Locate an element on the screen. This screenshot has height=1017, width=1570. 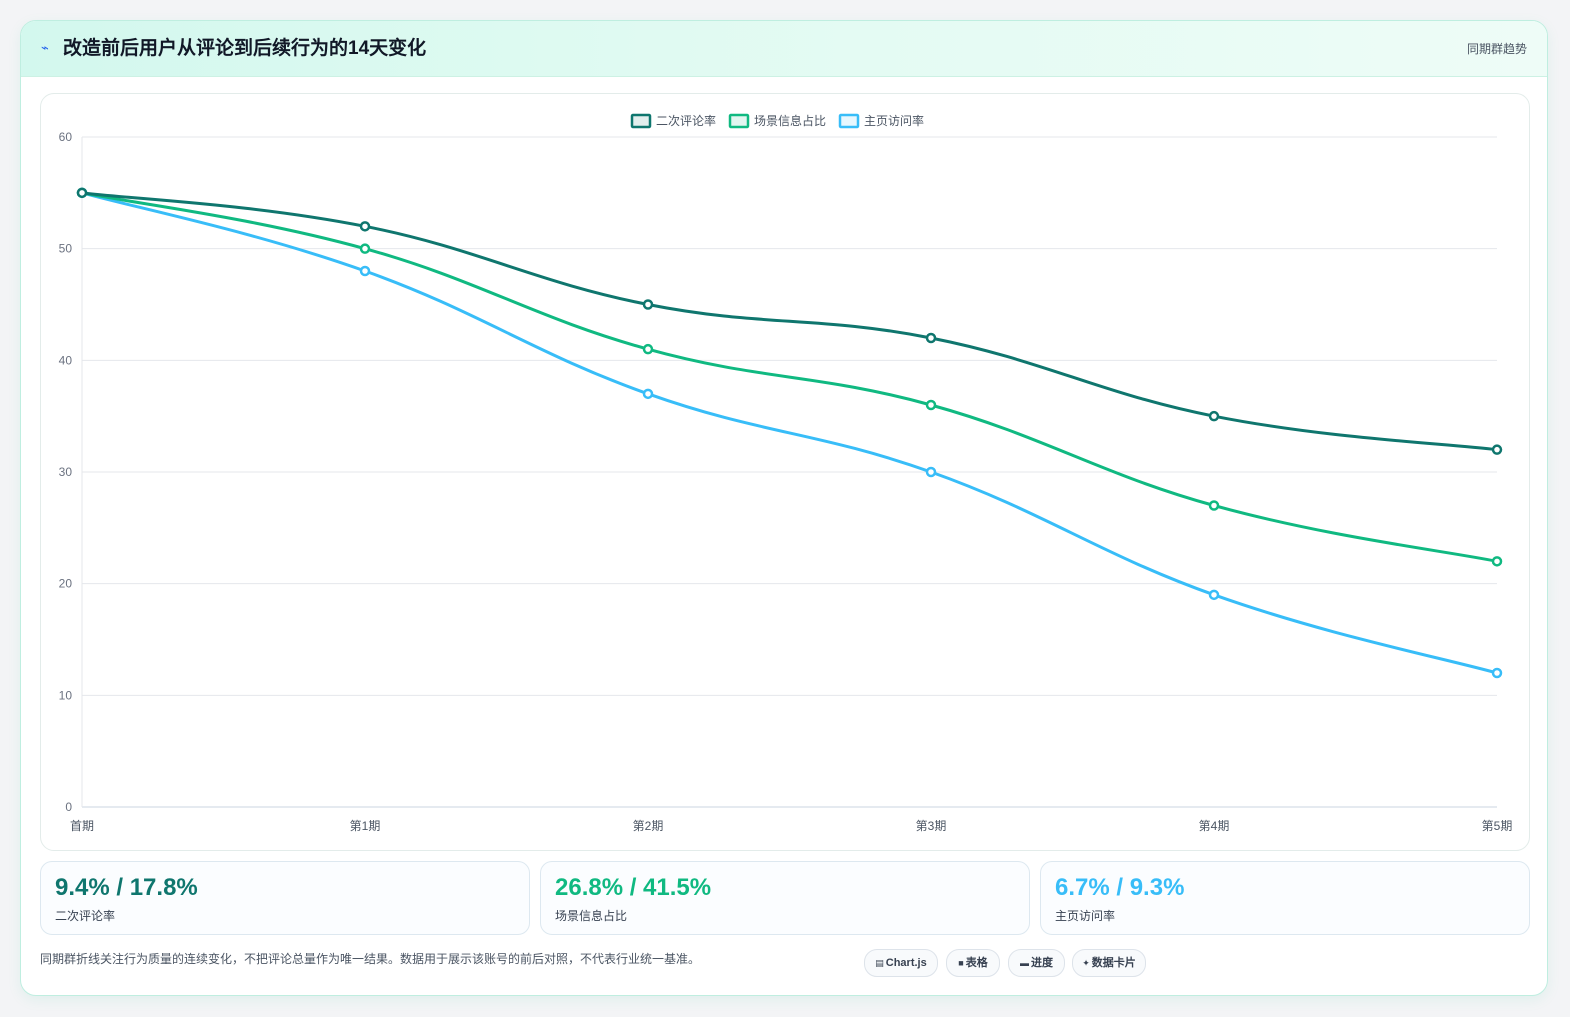
y-tick-label: 10 is located at coordinates (66, 695).